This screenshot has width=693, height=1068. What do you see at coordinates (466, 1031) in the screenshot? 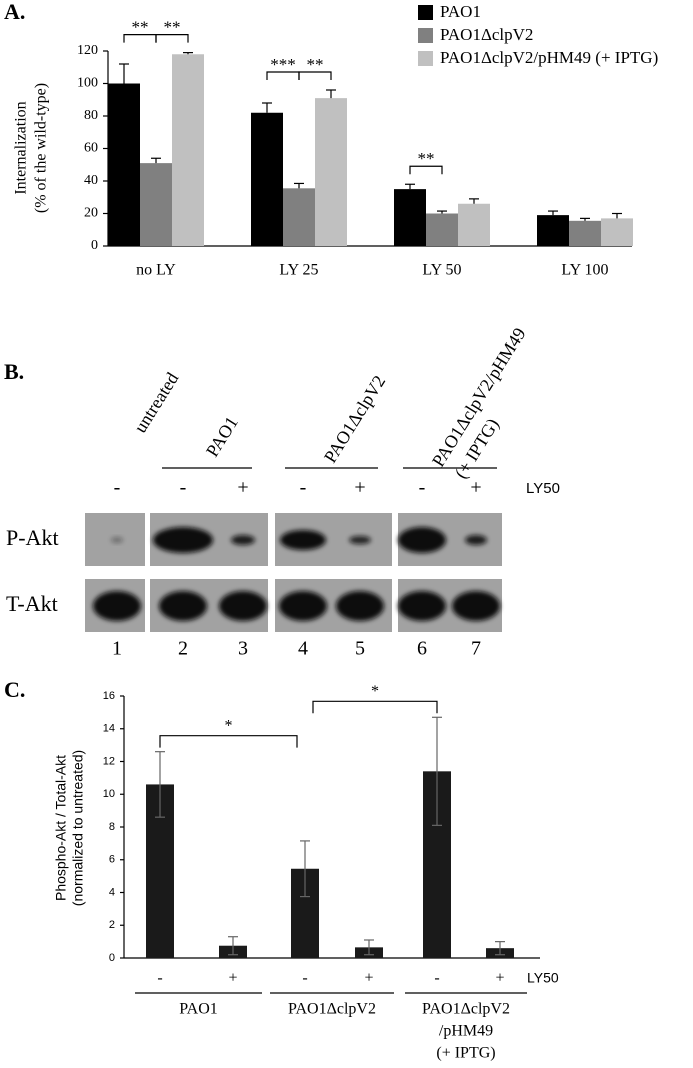
I see `group-label: /pHM49` at bounding box center [466, 1031].